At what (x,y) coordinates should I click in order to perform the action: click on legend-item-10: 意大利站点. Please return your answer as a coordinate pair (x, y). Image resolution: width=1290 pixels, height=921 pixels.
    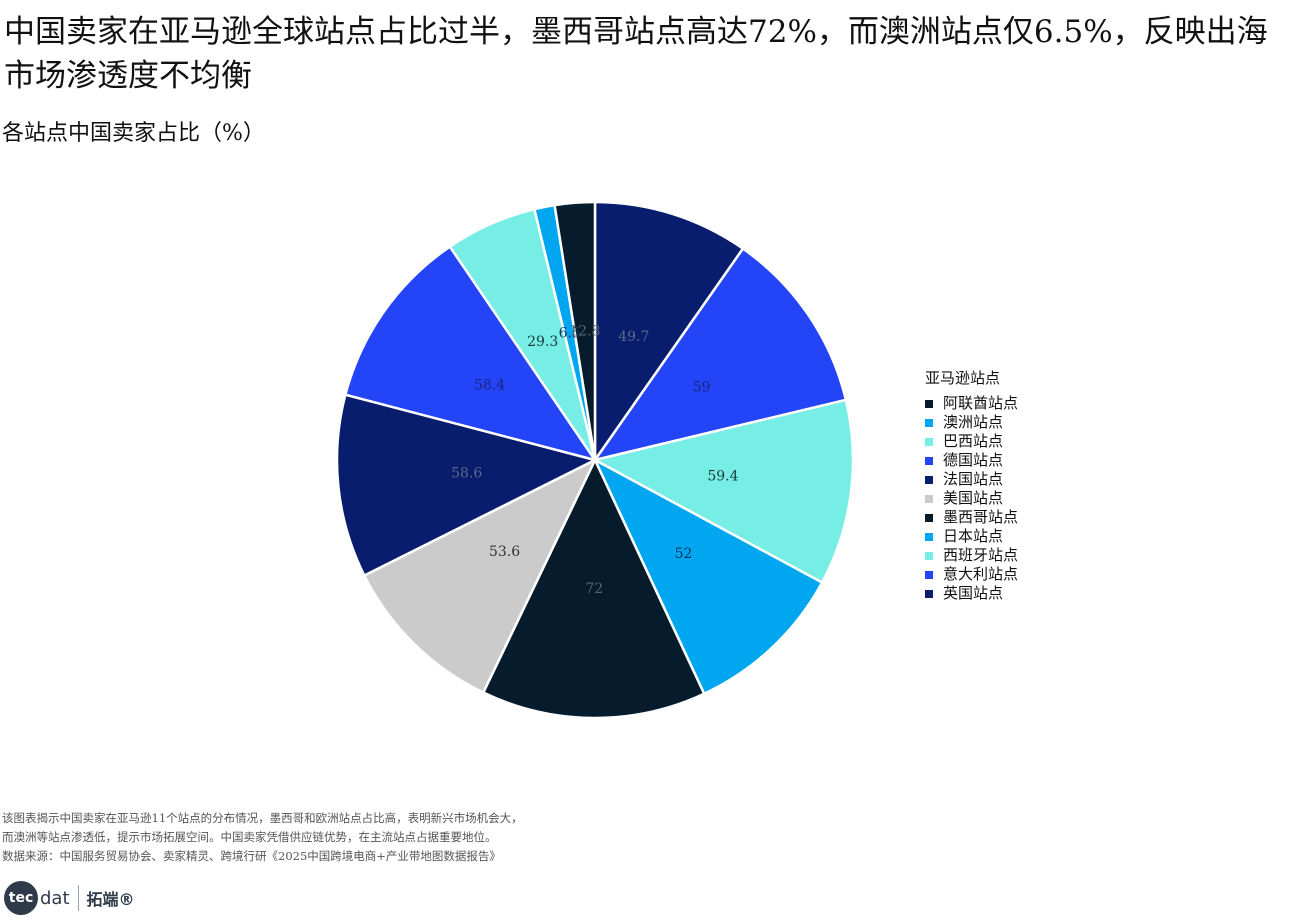
    Looking at the image, I should click on (971, 574).